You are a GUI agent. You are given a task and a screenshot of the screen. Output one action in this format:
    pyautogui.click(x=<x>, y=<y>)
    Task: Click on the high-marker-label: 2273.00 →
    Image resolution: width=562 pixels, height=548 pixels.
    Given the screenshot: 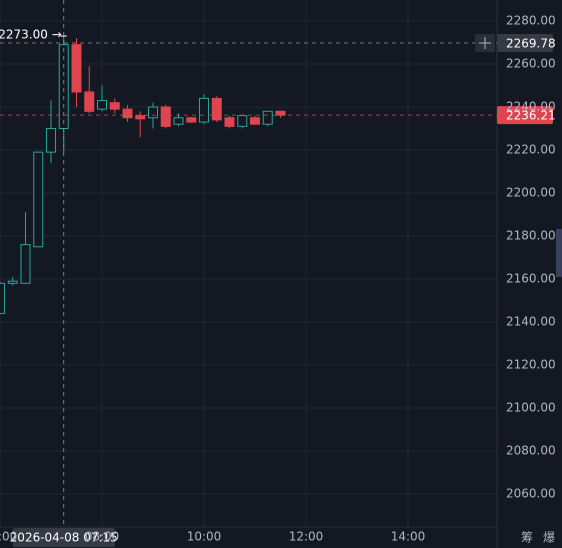 What is the action you would take?
    pyautogui.click(x=31, y=35)
    